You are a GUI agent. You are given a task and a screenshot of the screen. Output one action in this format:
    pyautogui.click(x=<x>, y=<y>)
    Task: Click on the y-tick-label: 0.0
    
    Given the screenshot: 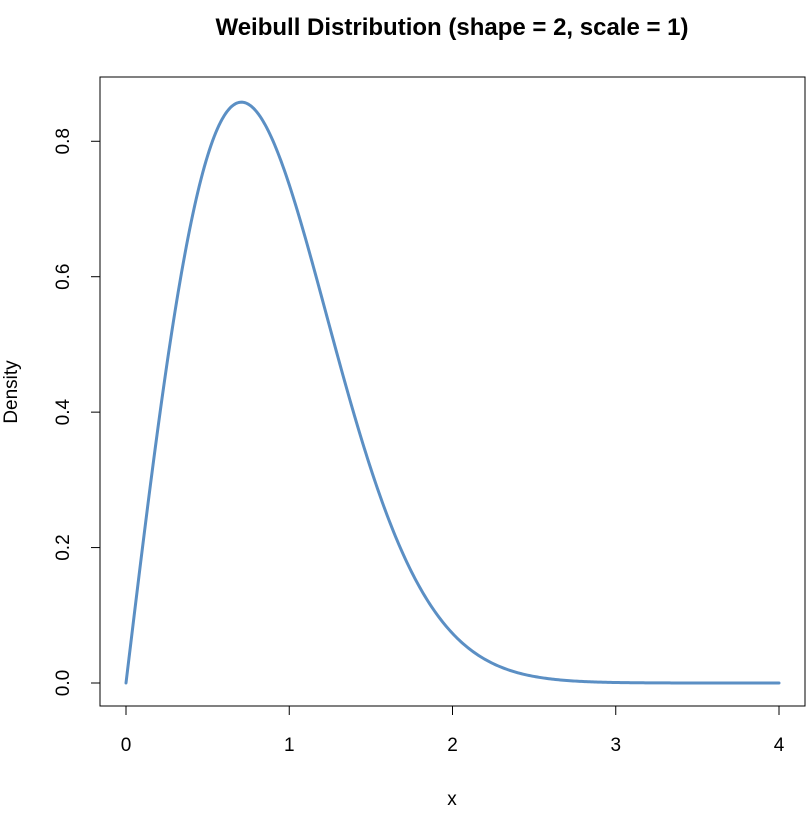 What is the action you would take?
    pyautogui.click(x=63, y=683)
    